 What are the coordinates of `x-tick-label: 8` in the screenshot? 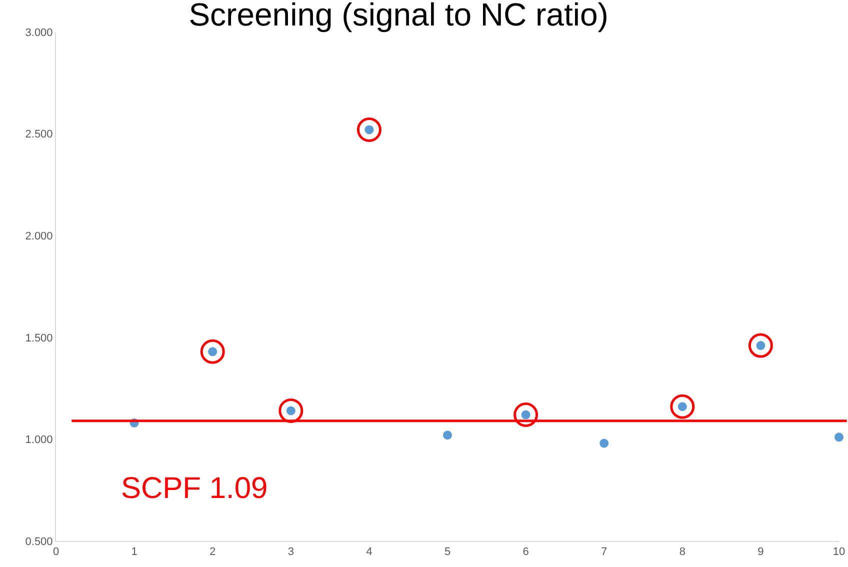 It's located at (682, 552).